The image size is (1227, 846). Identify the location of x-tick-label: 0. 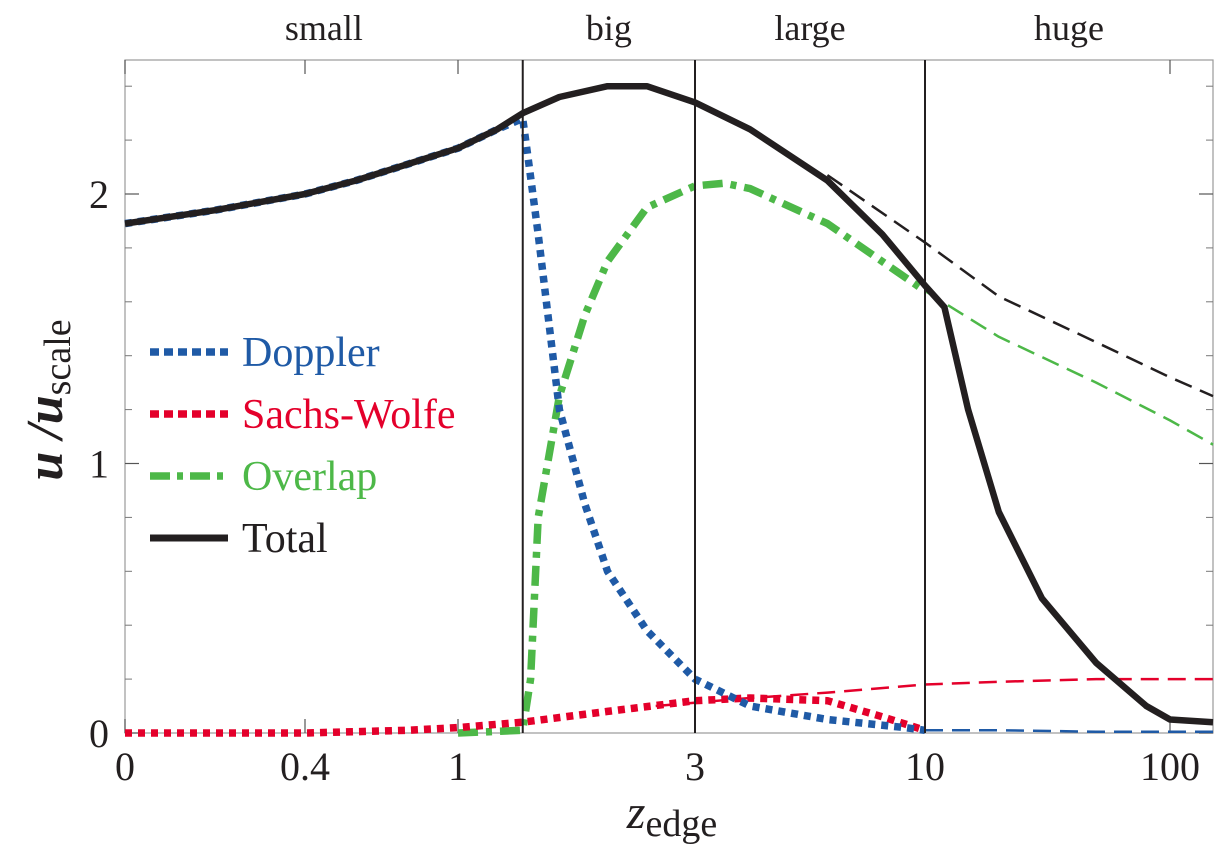
(125, 766).